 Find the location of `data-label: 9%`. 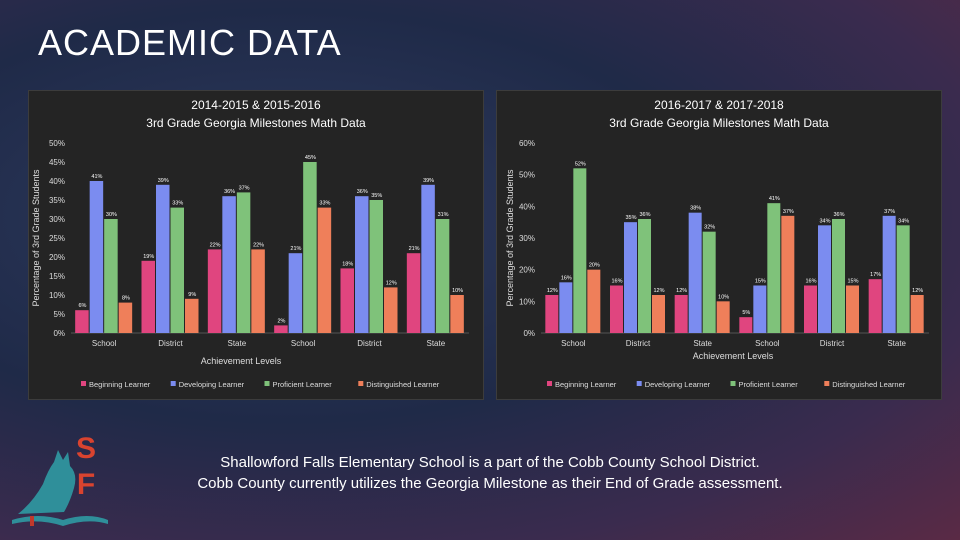

data-label: 9% is located at coordinates (192, 295).